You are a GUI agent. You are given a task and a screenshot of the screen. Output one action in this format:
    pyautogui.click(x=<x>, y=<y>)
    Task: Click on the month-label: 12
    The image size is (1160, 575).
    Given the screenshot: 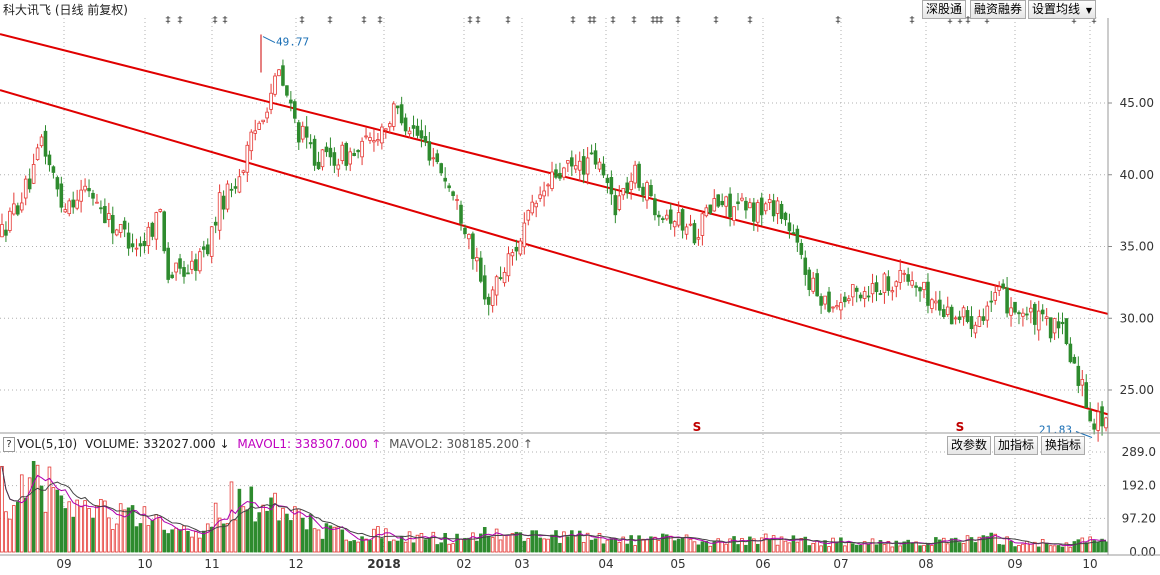 What is the action you would take?
    pyautogui.click(x=295, y=564)
    